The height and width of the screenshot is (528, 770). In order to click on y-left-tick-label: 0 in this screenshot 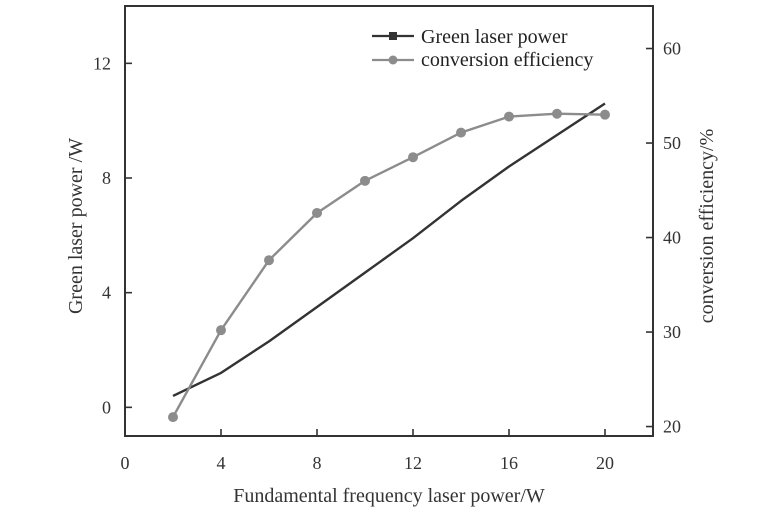, I will do `click(106, 407)`.